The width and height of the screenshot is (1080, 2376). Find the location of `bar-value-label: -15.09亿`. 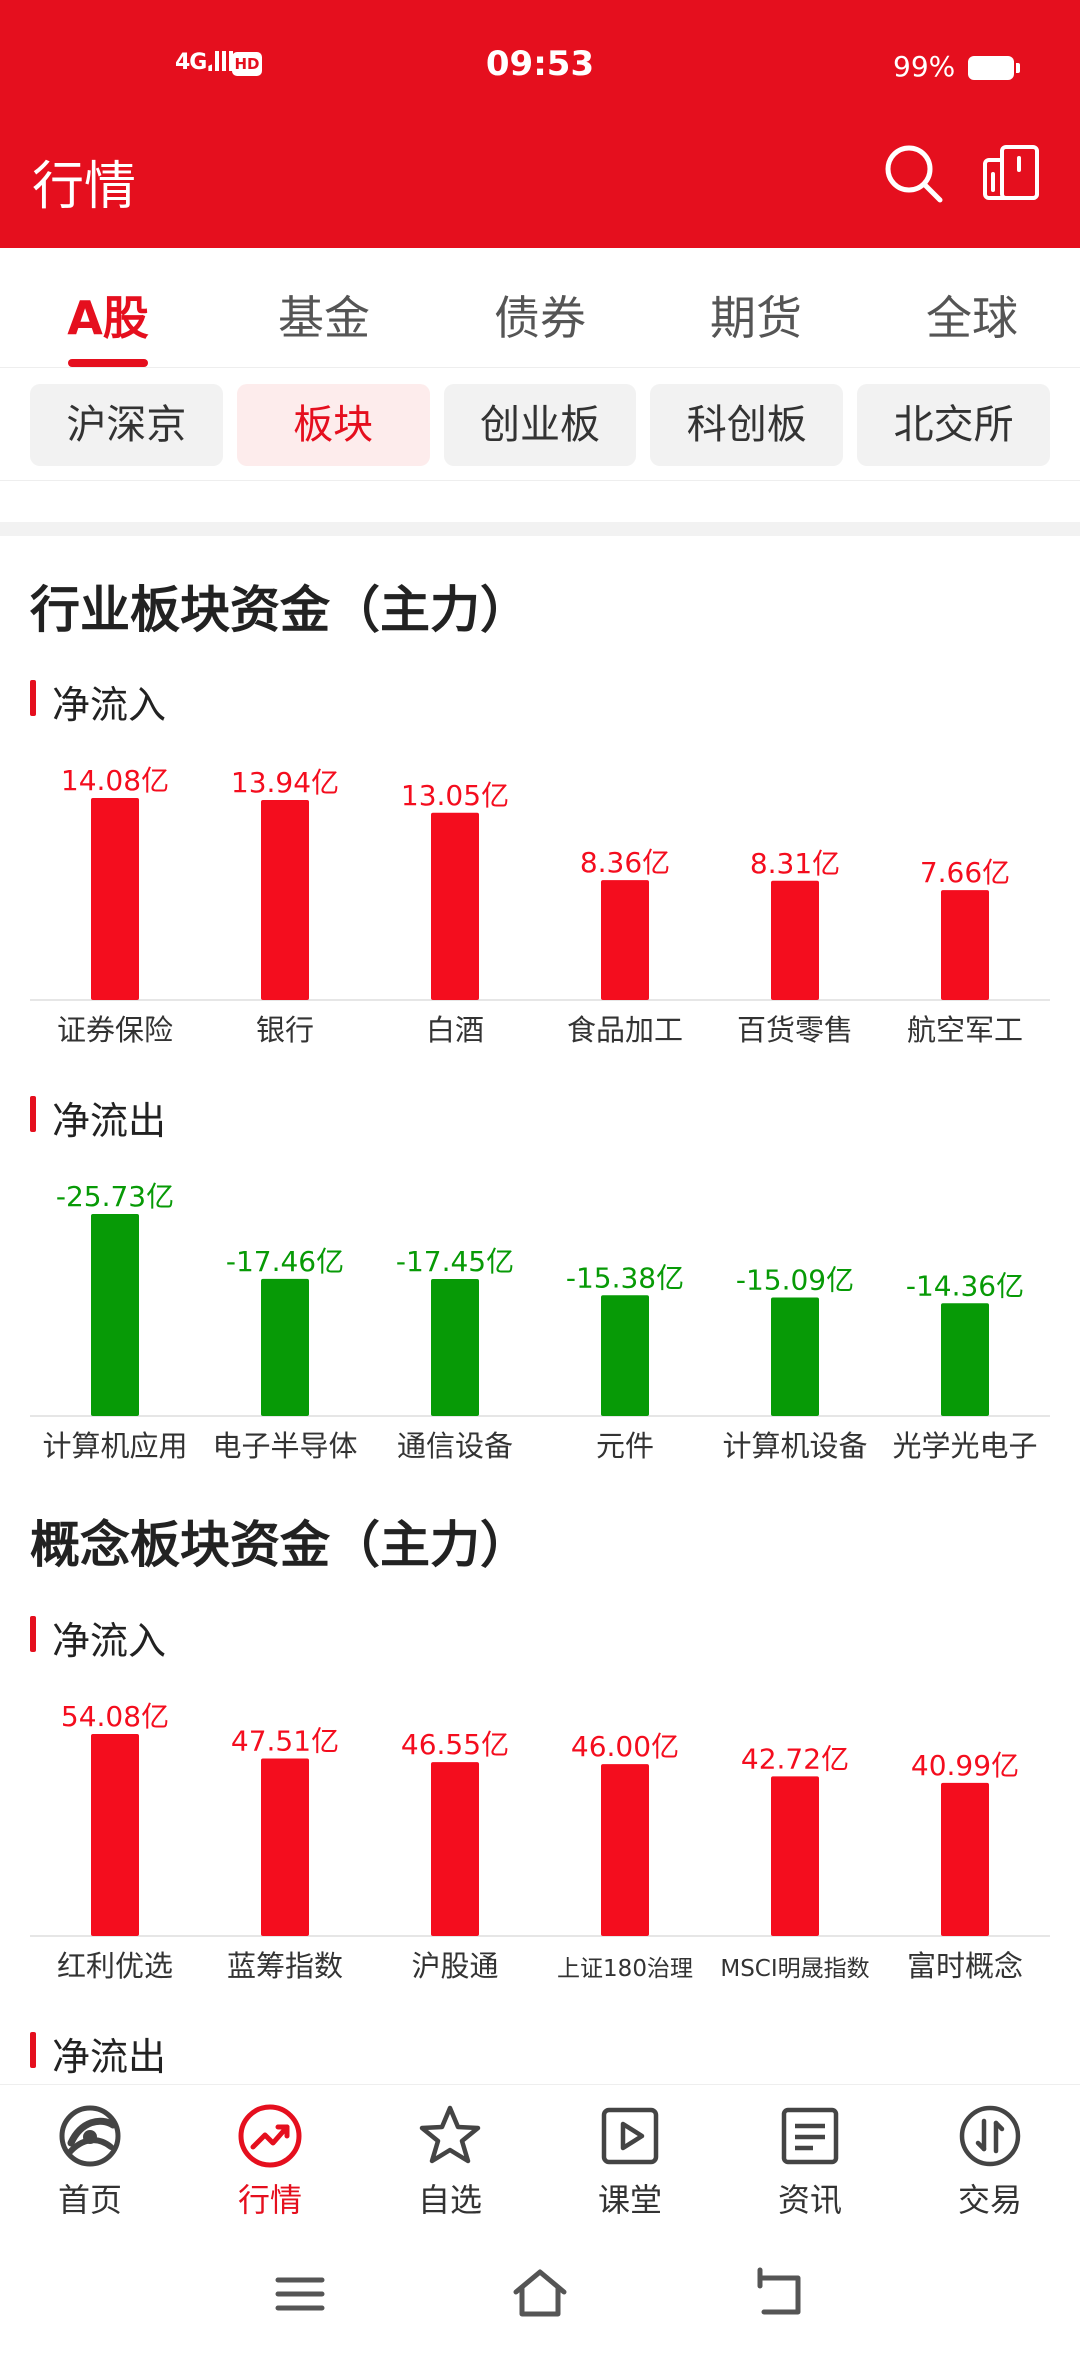

bar-value-label: -15.09亿 is located at coordinates (795, 1280).